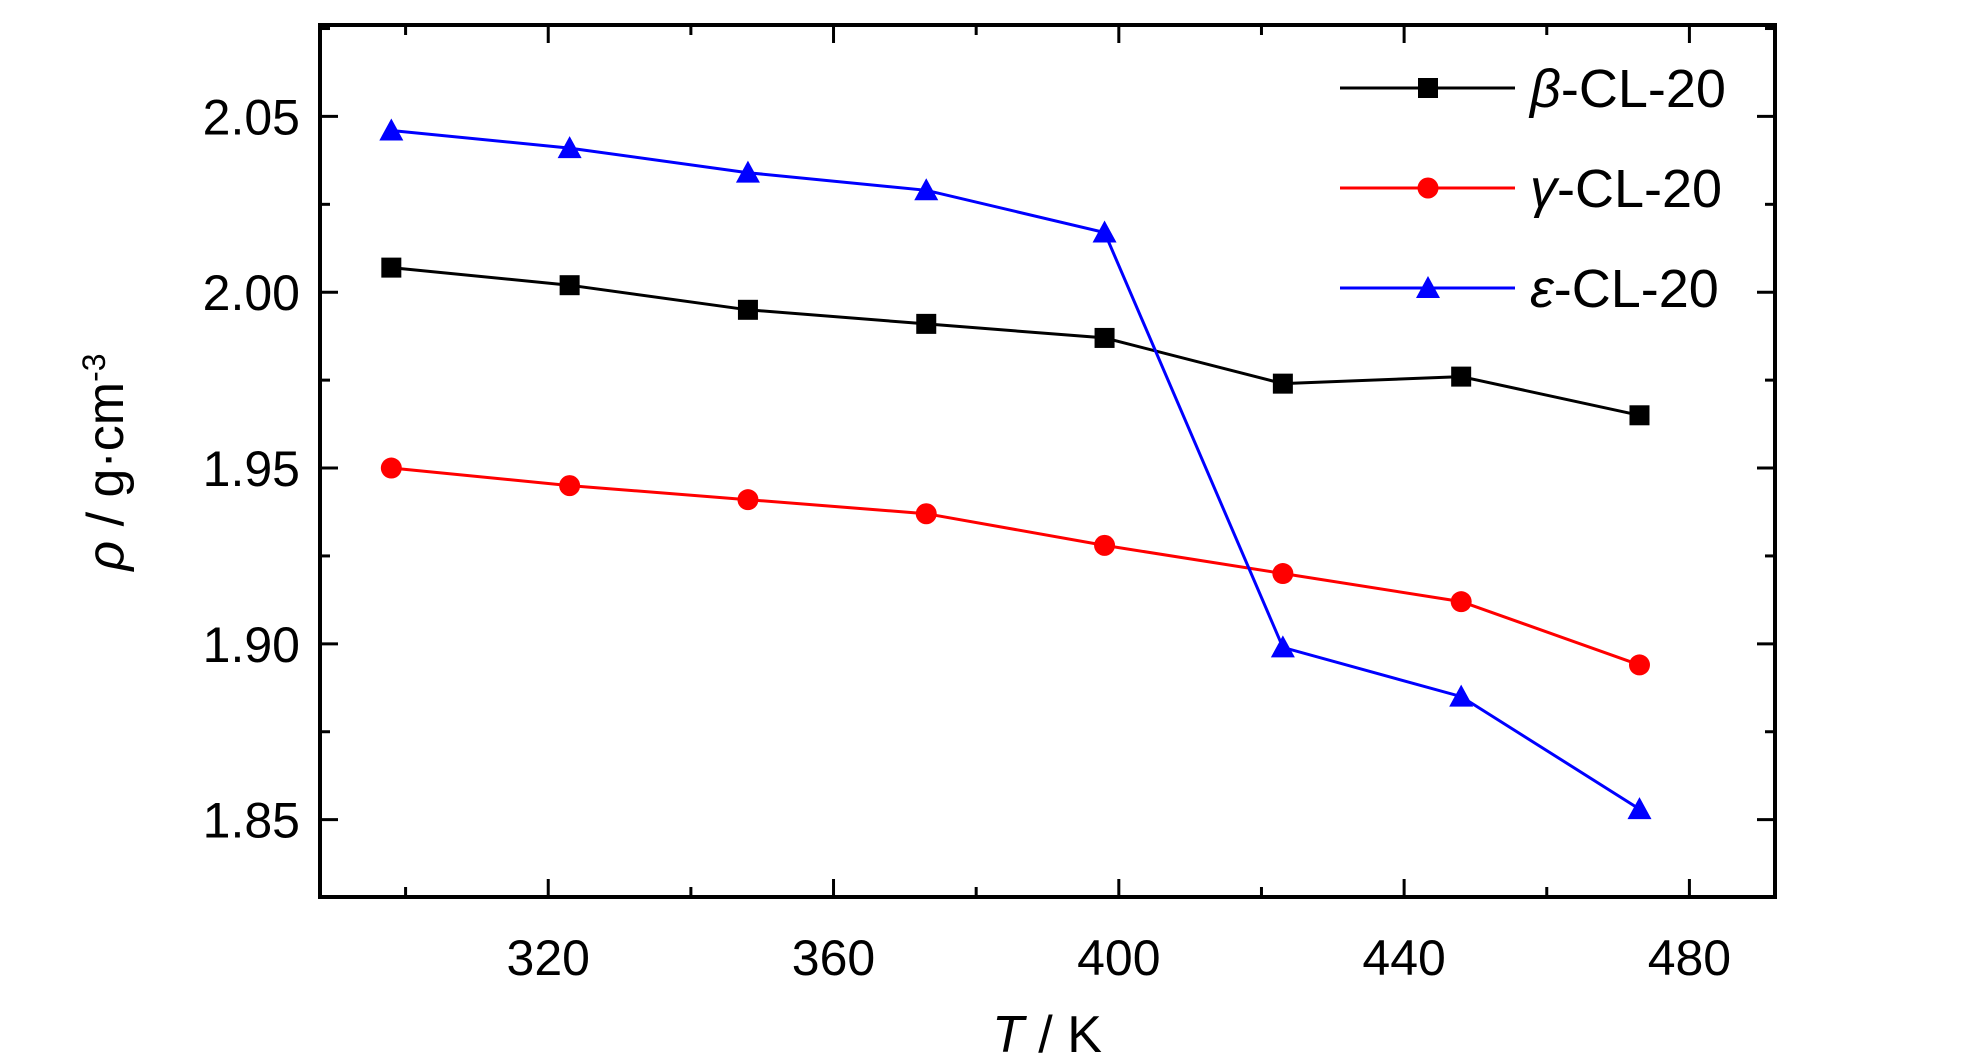 The height and width of the screenshot is (1063, 1984). I want to click on series-square, so click(1015, 341).